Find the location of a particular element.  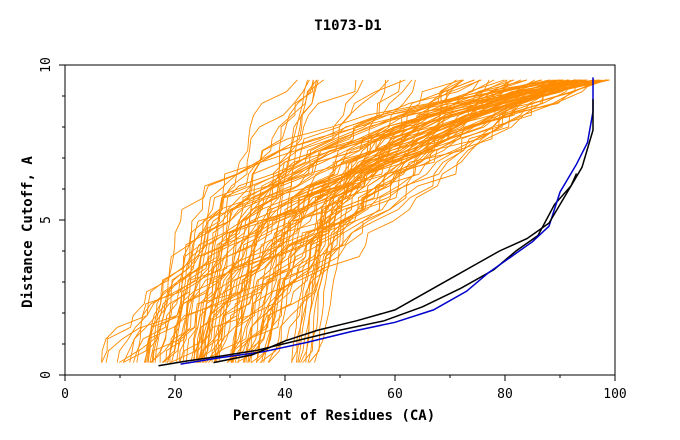

x-tick-label: 40 is located at coordinates (285, 394).